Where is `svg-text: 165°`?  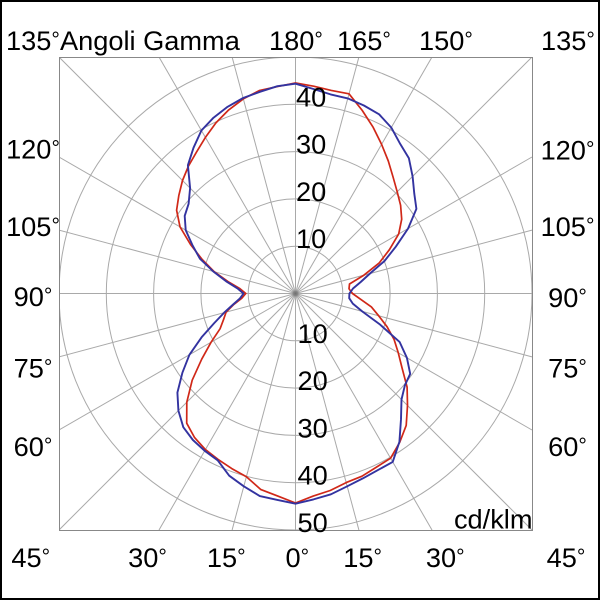 svg-text: 165° is located at coordinates (364, 40).